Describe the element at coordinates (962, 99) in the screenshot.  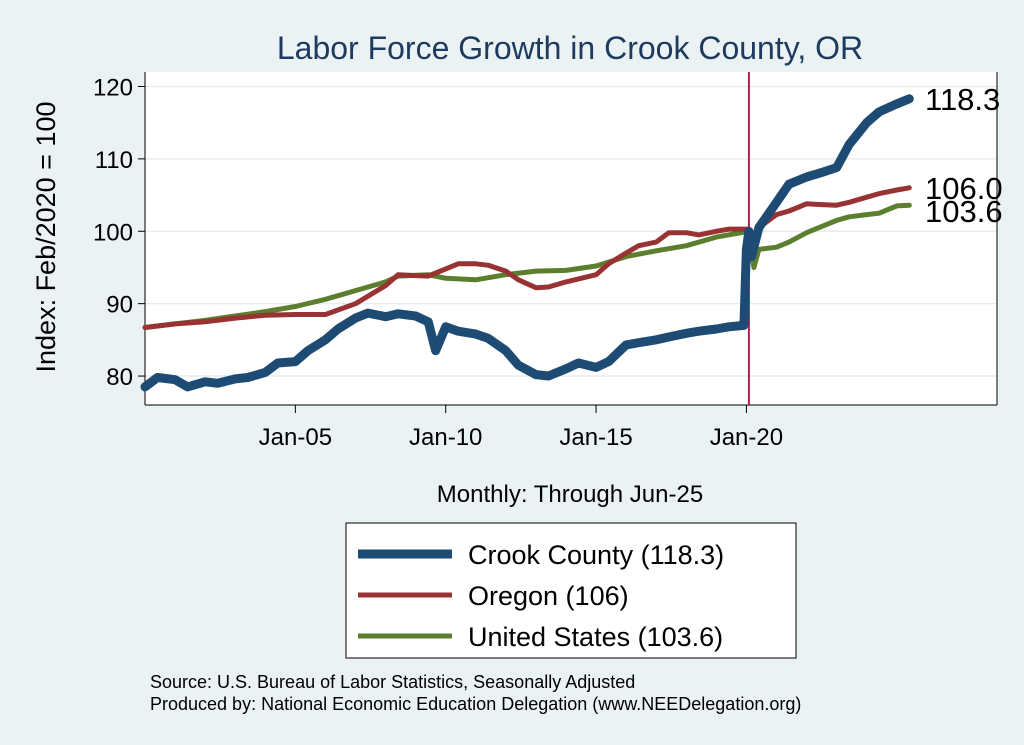
I see `end-value-label: 118.3` at that location.